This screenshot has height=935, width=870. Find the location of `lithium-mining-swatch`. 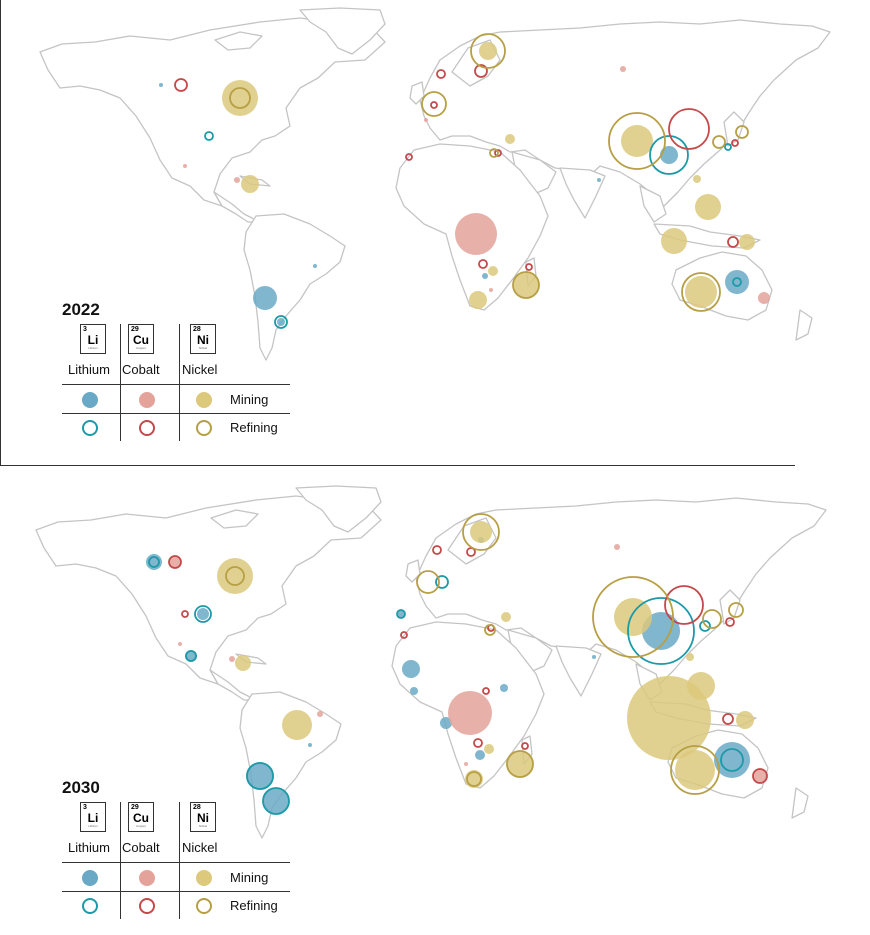

lithium-mining-swatch is located at coordinates (90, 878).